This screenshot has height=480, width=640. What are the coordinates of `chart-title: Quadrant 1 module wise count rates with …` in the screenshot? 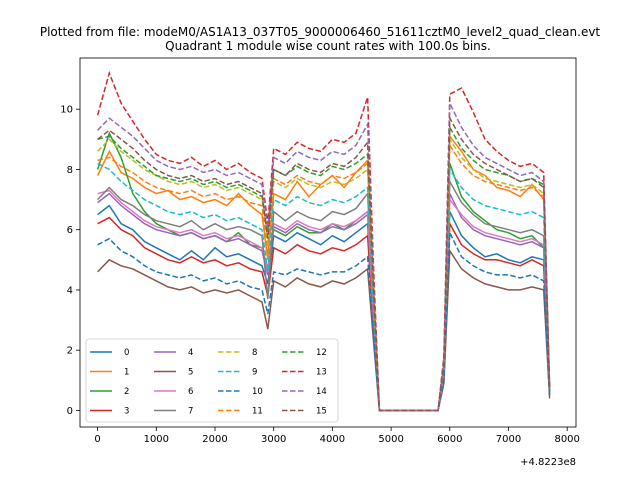 It's located at (328, 46).